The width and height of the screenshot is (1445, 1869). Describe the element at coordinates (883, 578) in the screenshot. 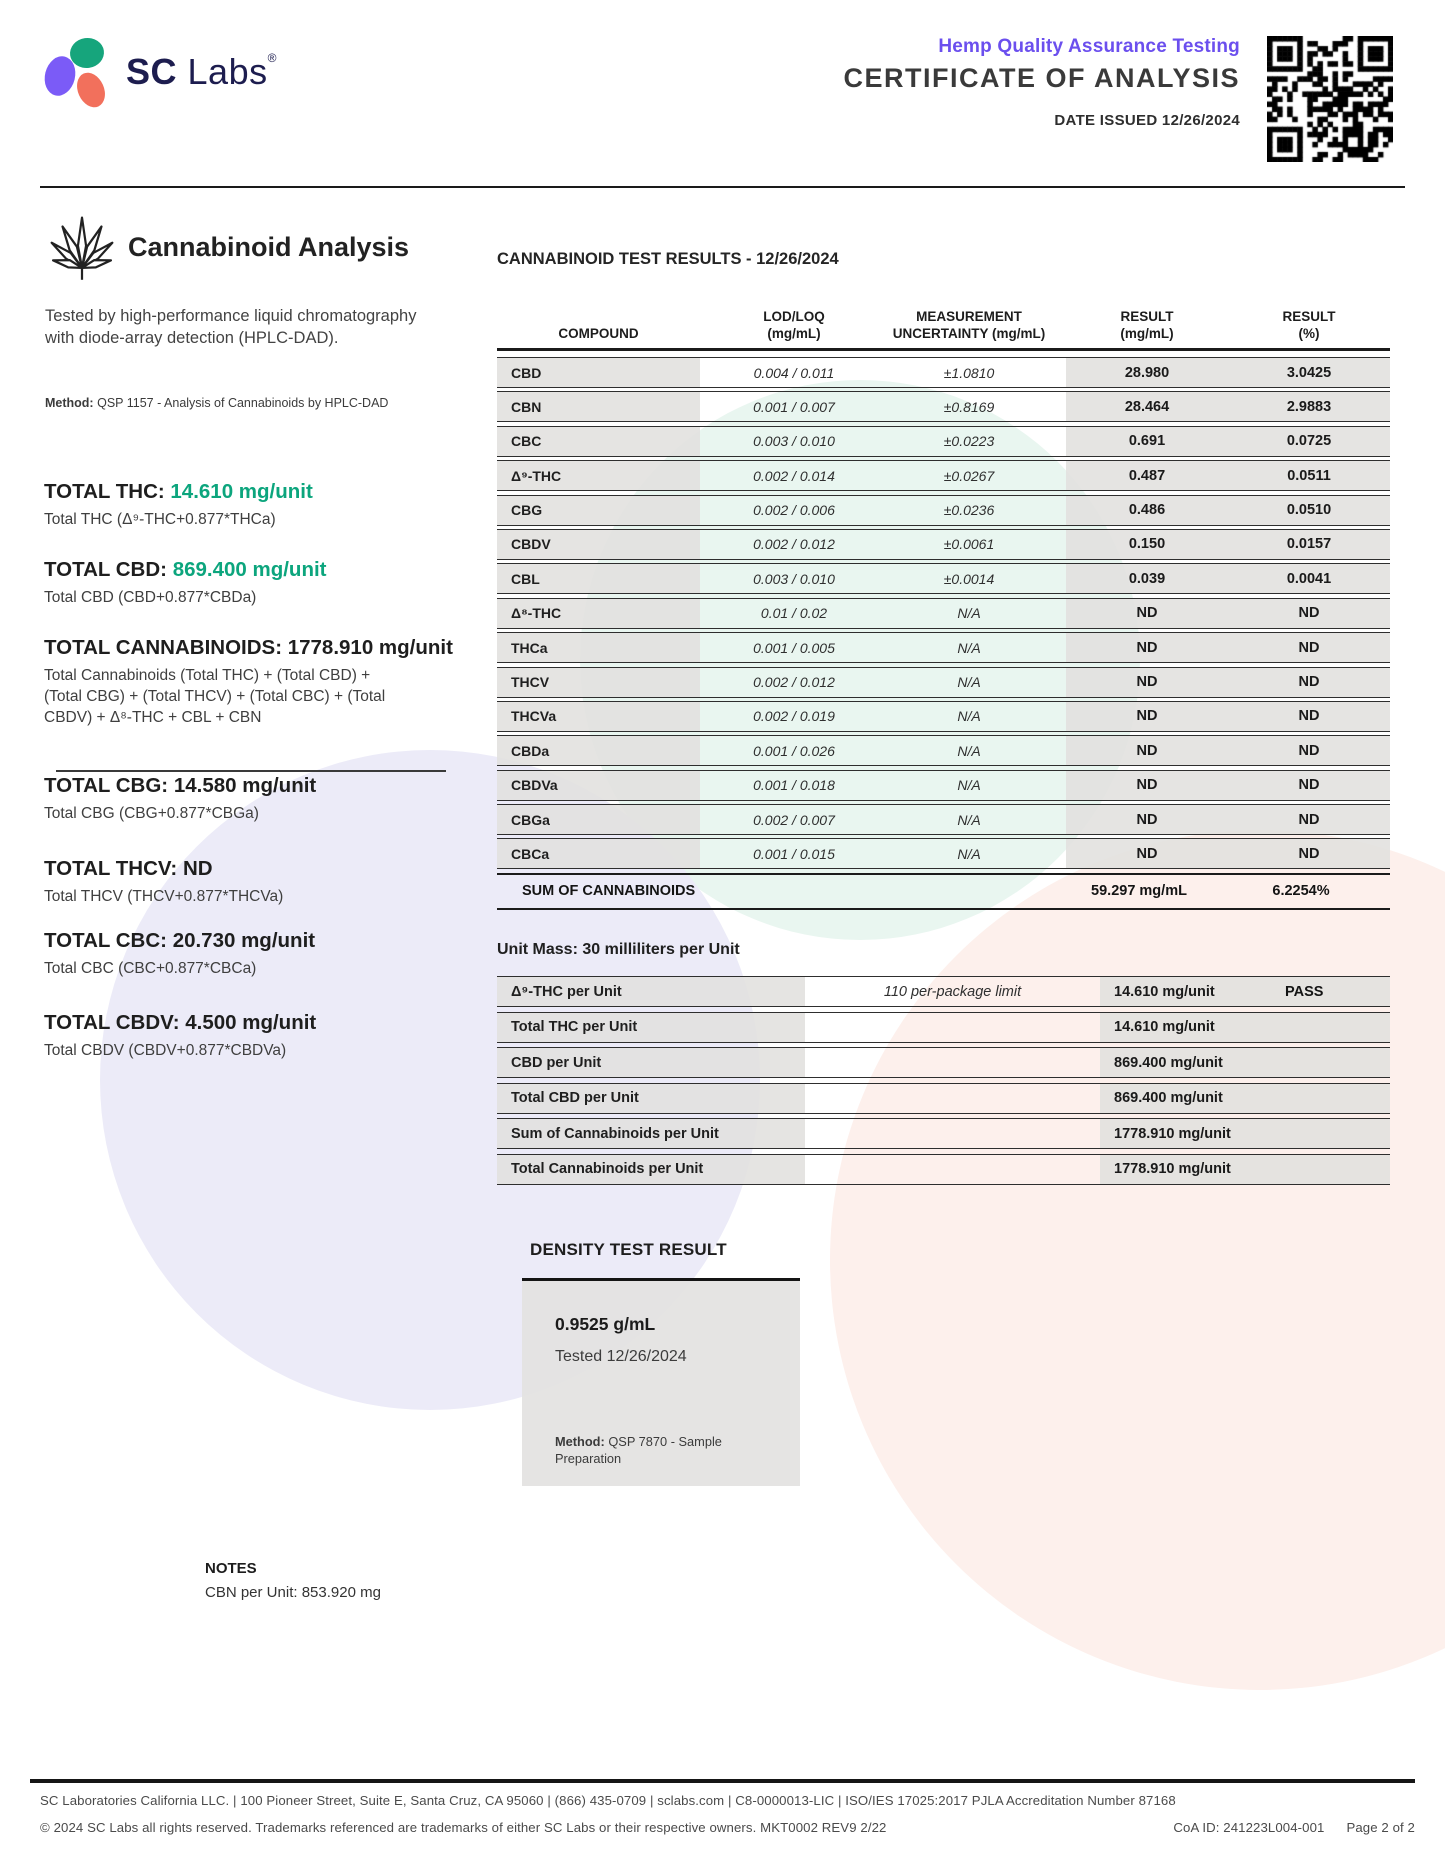

I see `mid-zone: 0.003 / 0.010 ±0.0014` at that location.